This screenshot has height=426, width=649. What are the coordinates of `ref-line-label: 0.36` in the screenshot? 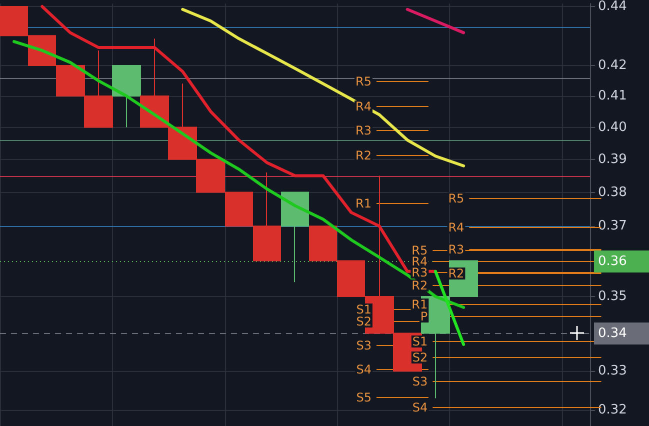 It's located at (612, 261).